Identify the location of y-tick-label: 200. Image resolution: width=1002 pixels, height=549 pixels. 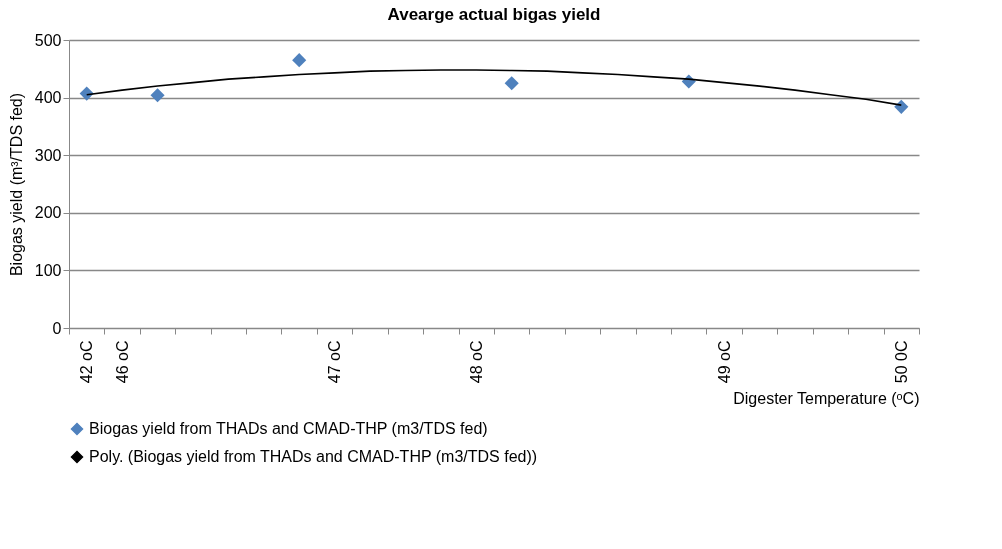
(48, 213).